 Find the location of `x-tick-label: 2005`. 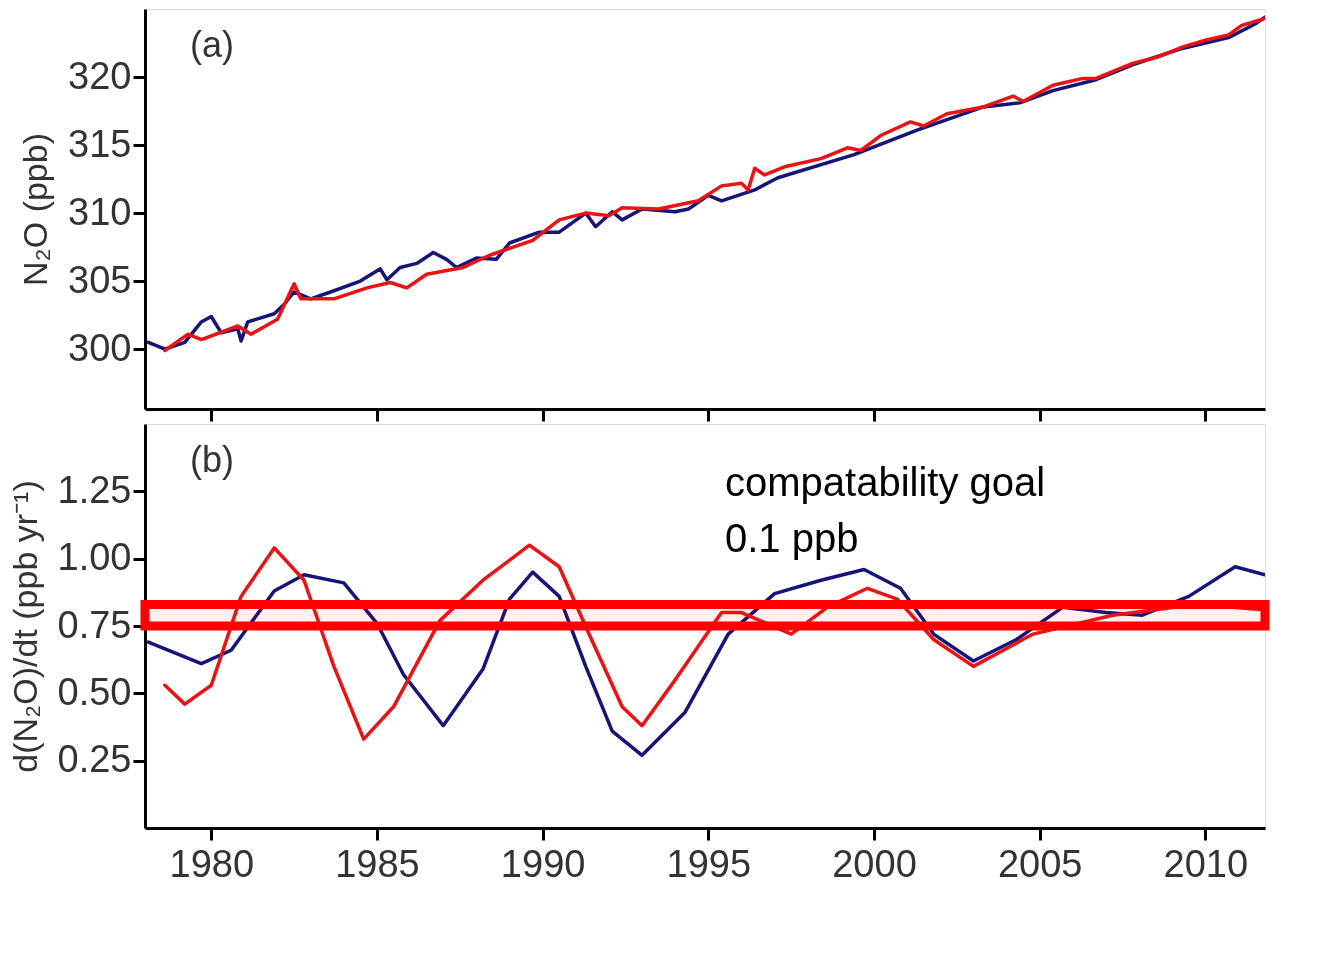

x-tick-label: 2005 is located at coordinates (1040, 863).